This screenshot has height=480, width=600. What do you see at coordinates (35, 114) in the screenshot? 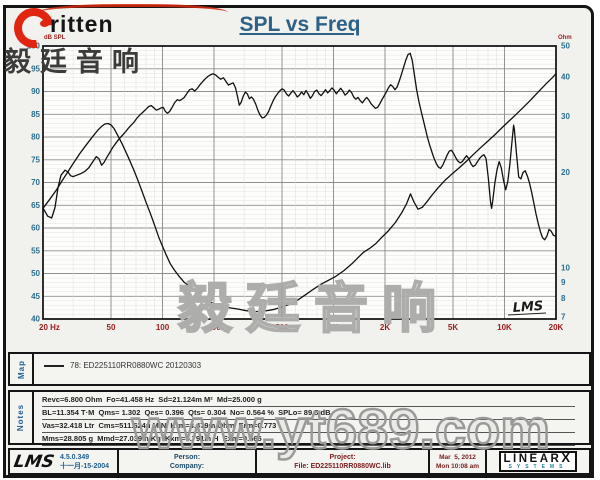
I see `svg-text: 85` at bounding box center [35, 114].